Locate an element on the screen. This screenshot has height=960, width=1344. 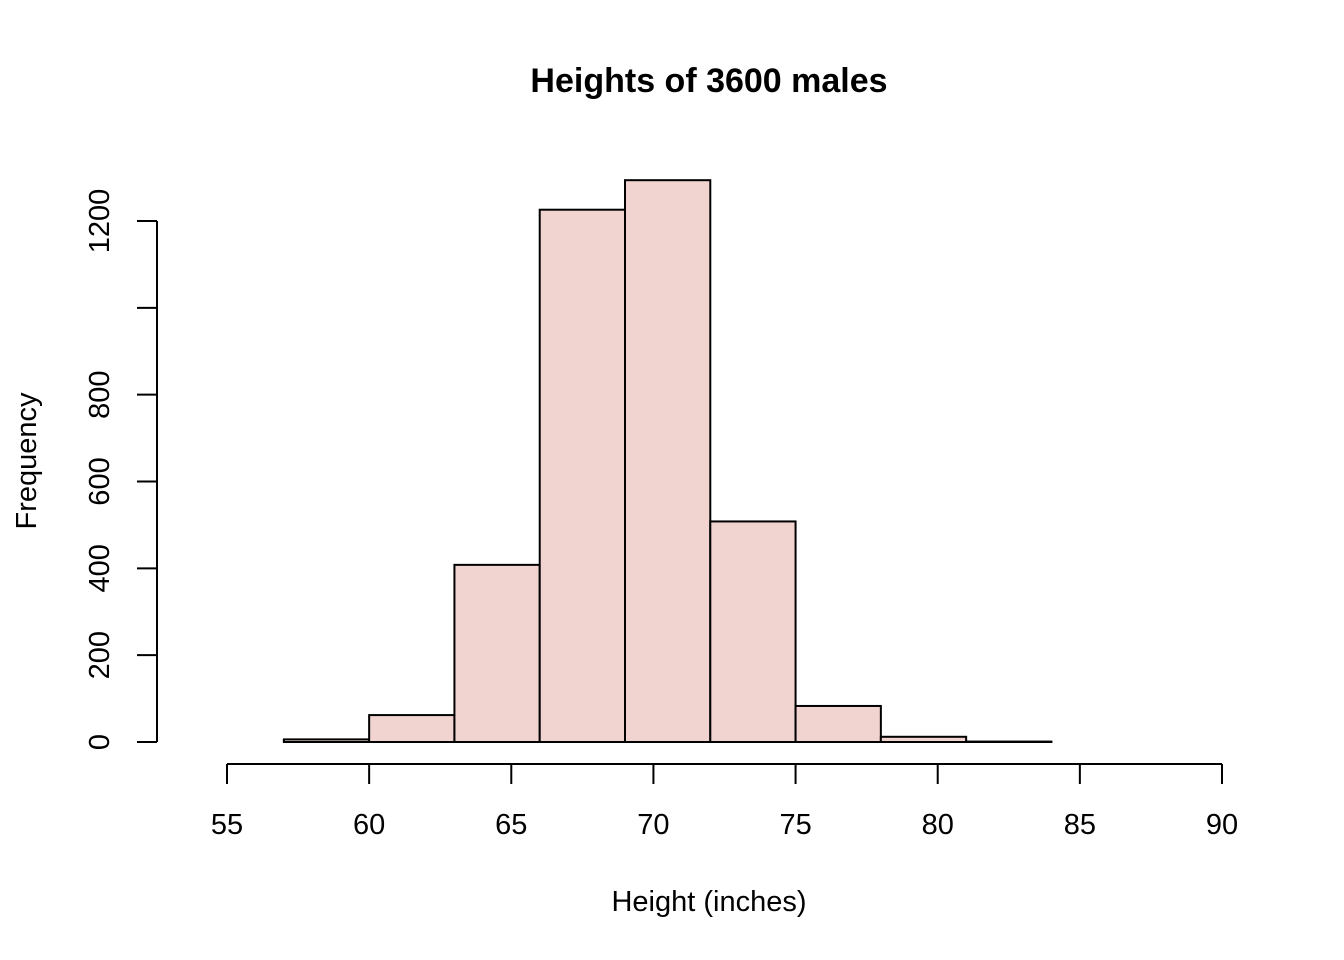
y-tick-label-800: 800 is located at coordinates (100, 394).